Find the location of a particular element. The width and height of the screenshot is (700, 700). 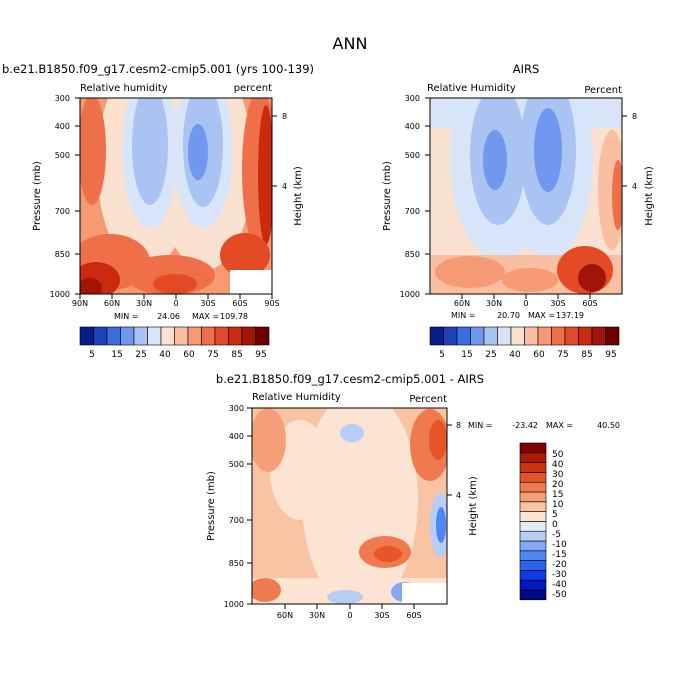

colorbar-label: 30 is located at coordinates (558, 475).